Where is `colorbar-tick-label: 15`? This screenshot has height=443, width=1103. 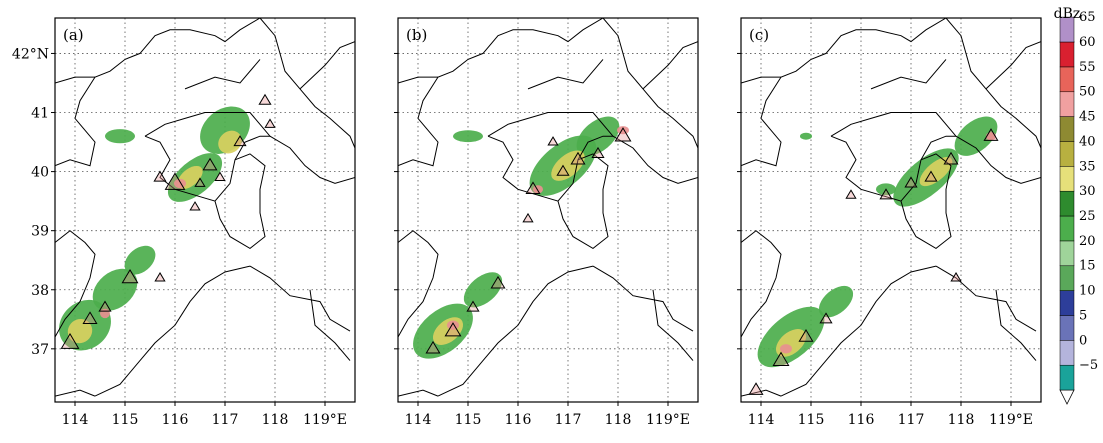
colorbar-tick-label: 15 is located at coordinates (1087, 266).